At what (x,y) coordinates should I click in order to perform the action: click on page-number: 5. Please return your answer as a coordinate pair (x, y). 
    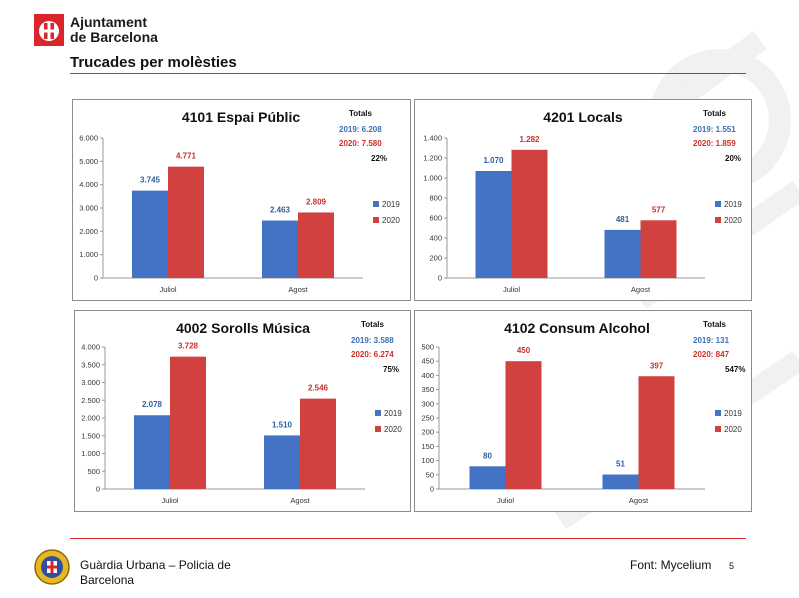
    Looking at the image, I should click on (732, 566).